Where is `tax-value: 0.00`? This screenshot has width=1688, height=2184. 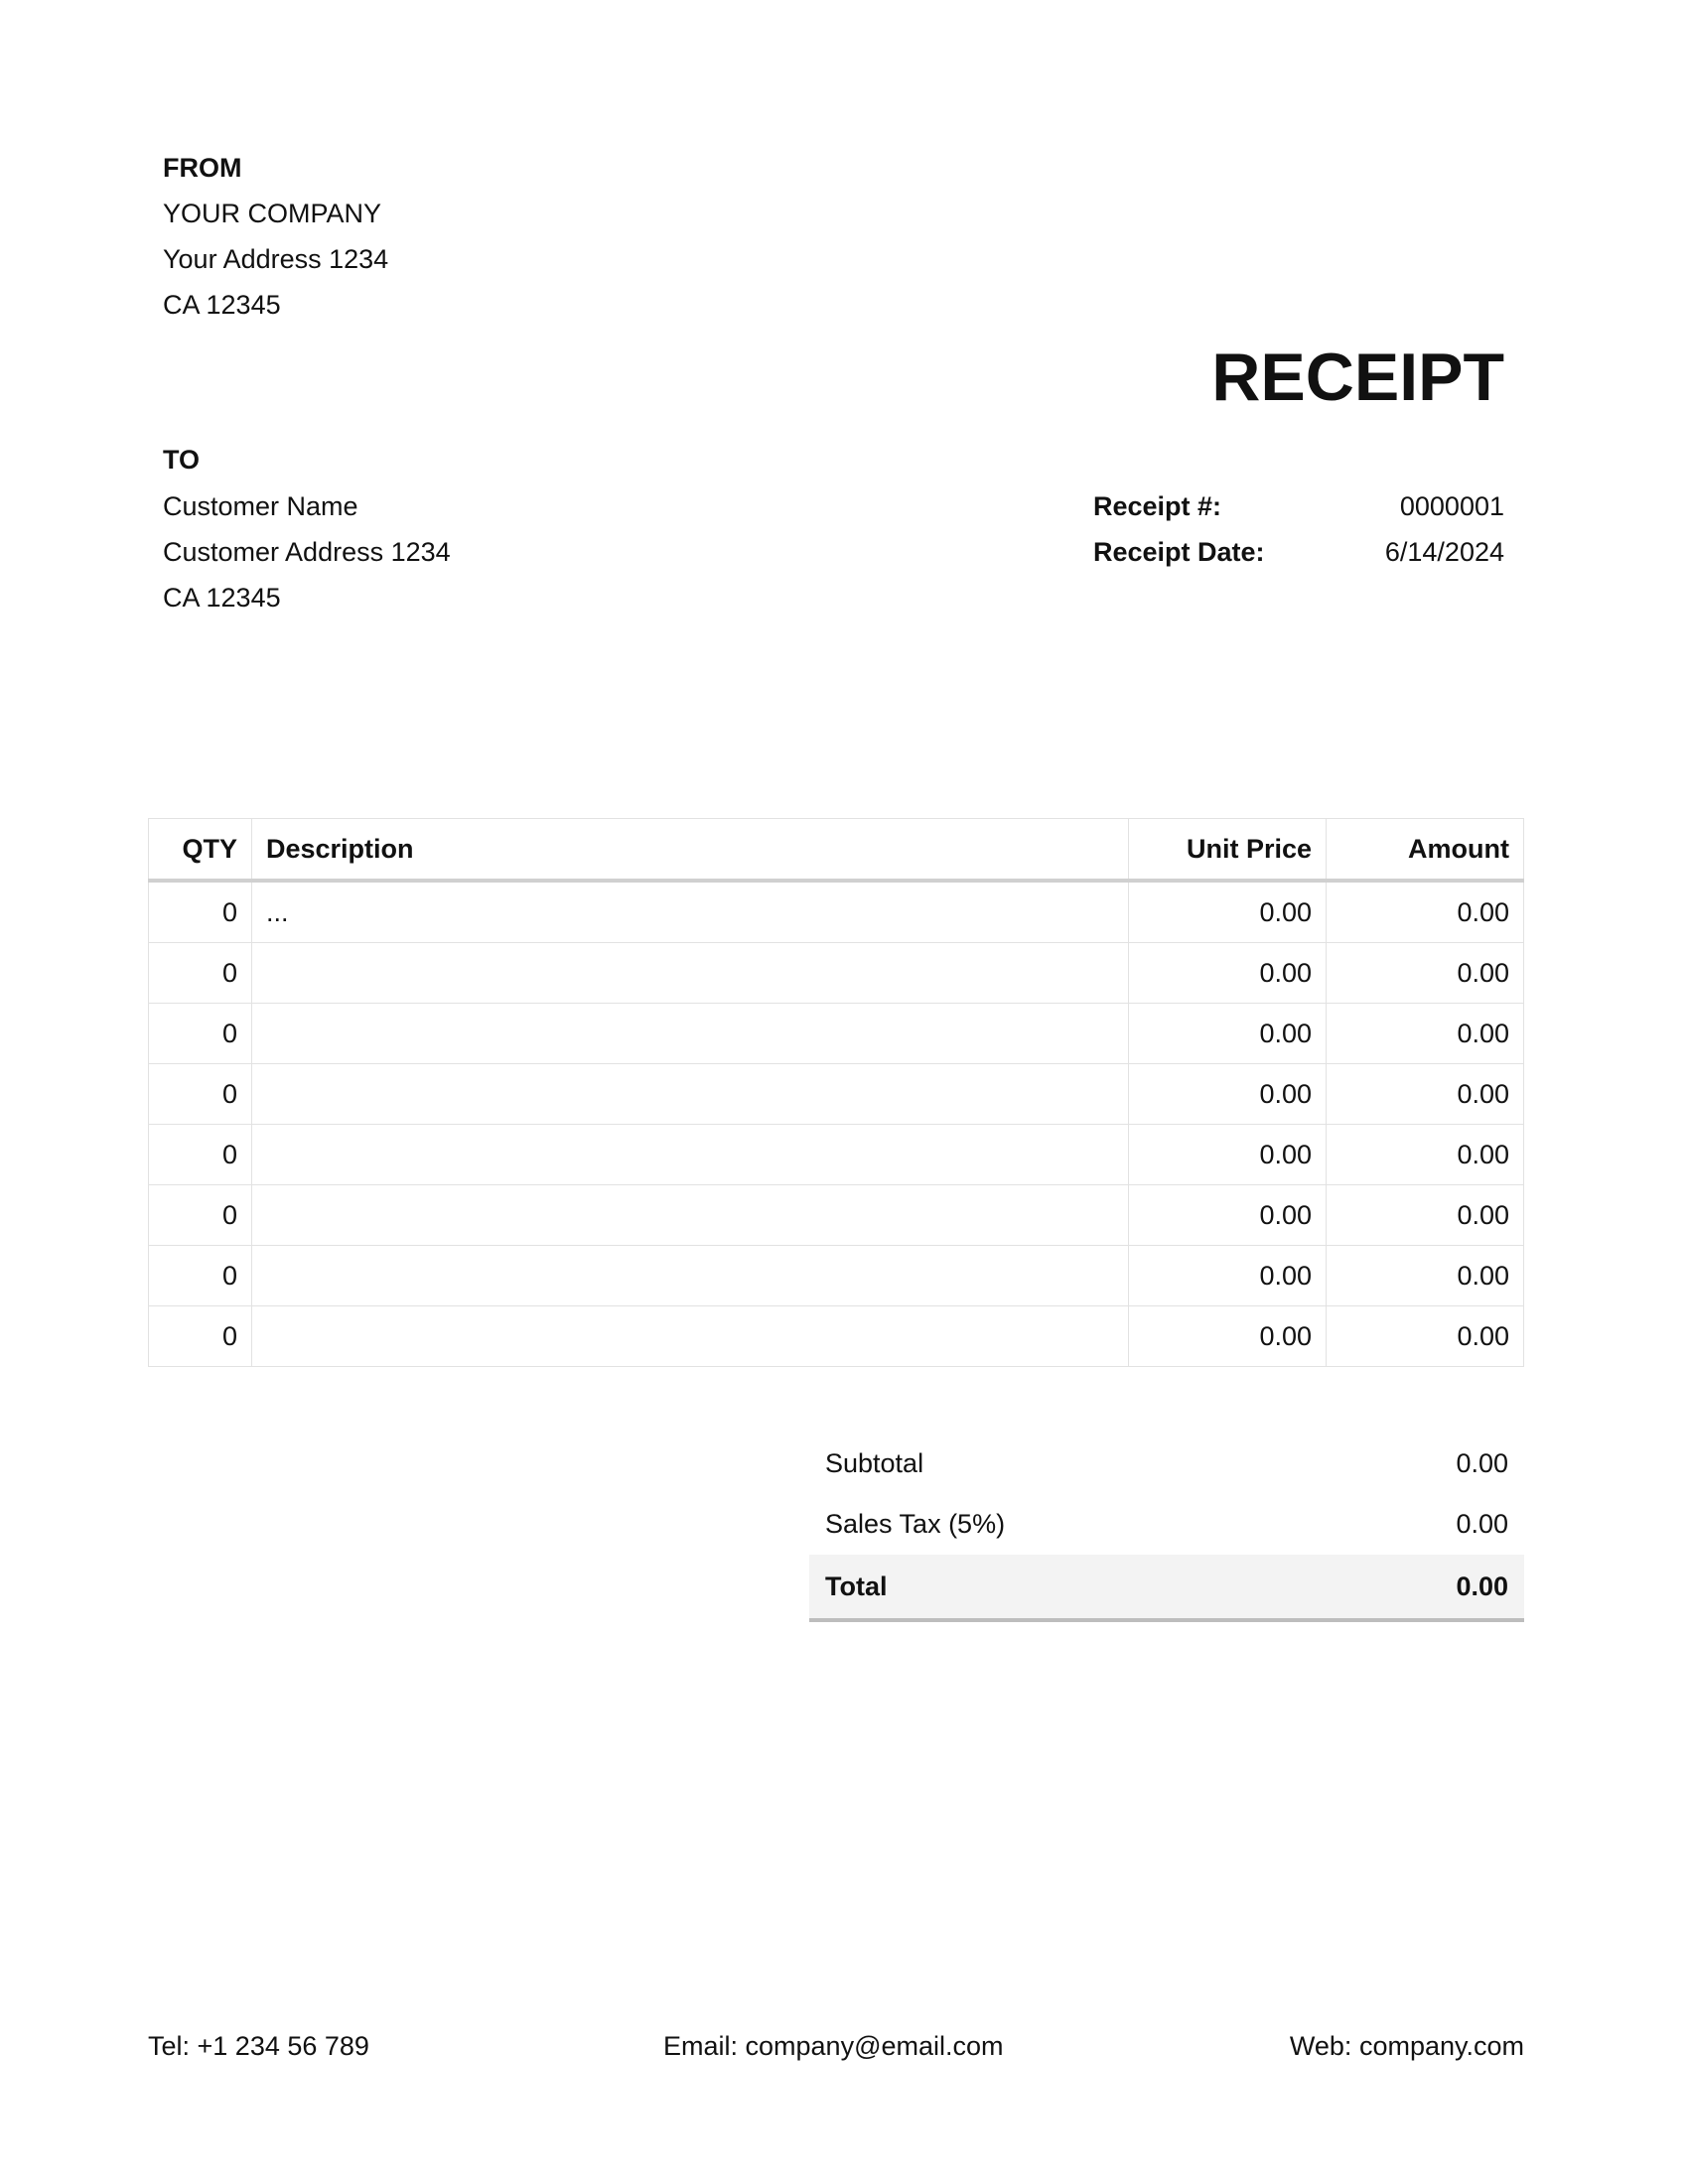 tax-value: 0.00 is located at coordinates (1482, 1524).